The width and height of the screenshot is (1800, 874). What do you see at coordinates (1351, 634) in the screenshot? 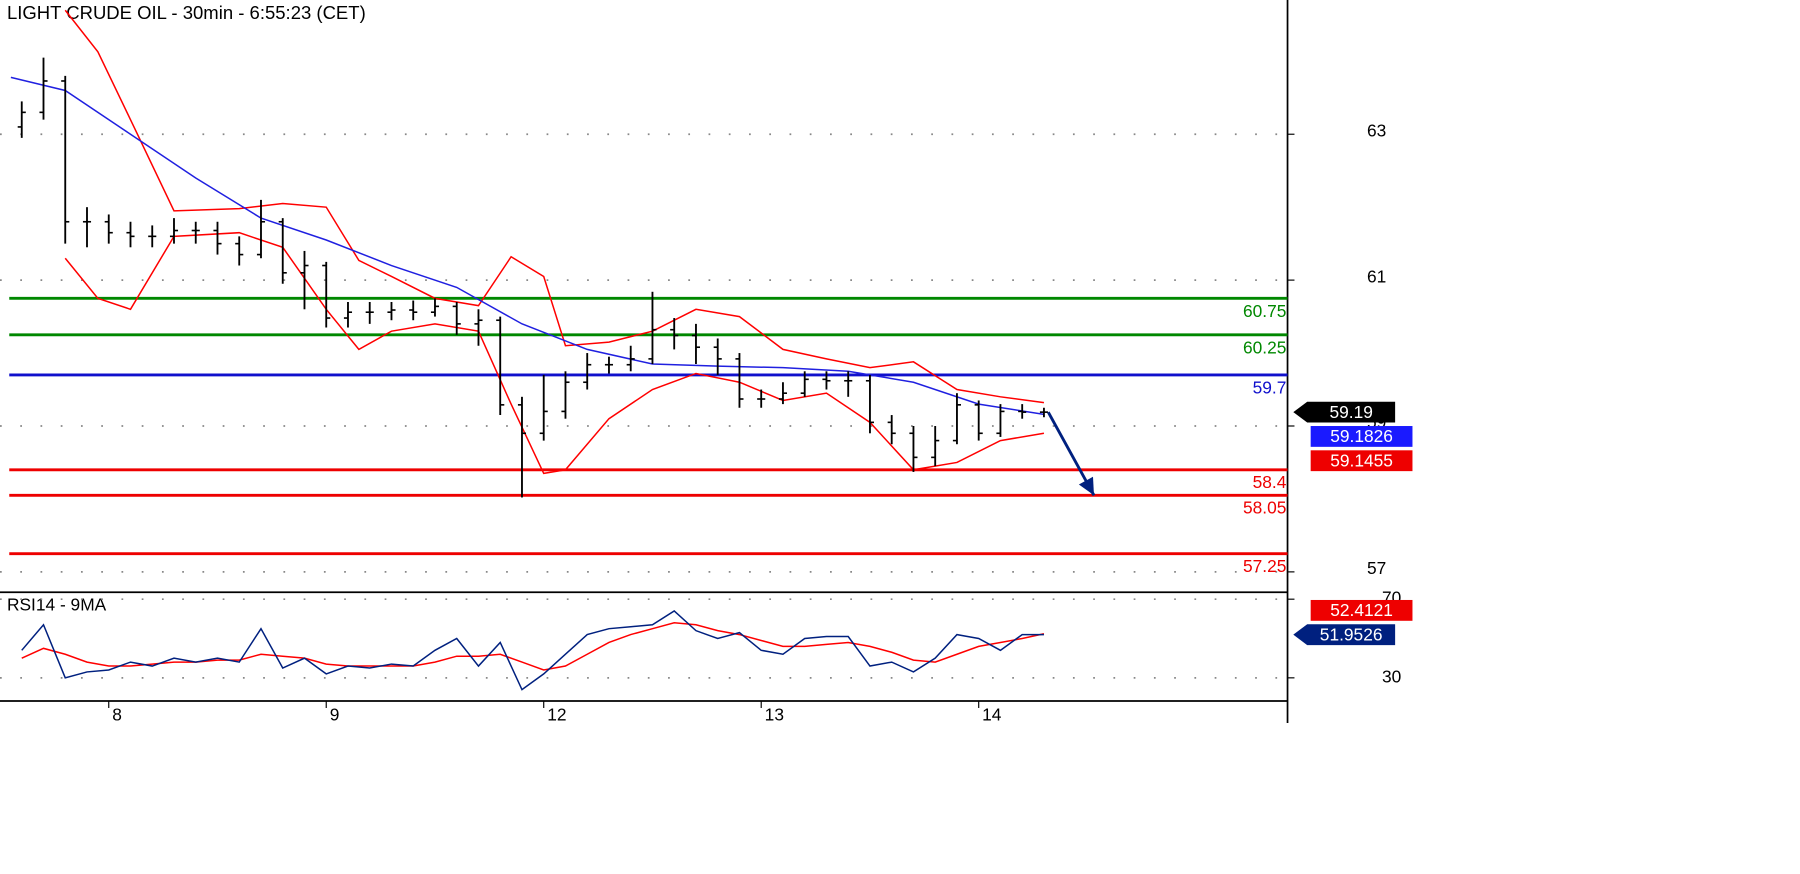
I see `price-marker-label: 51.9526` at bounding box center [1351, 634].